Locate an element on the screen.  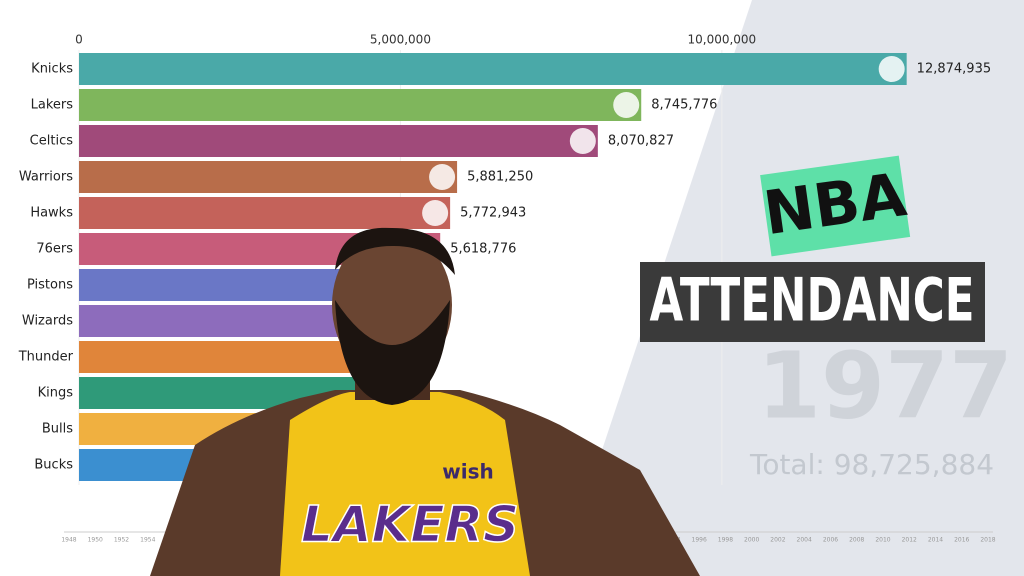
category-label: Celtics is located at coordinates (52, 141).